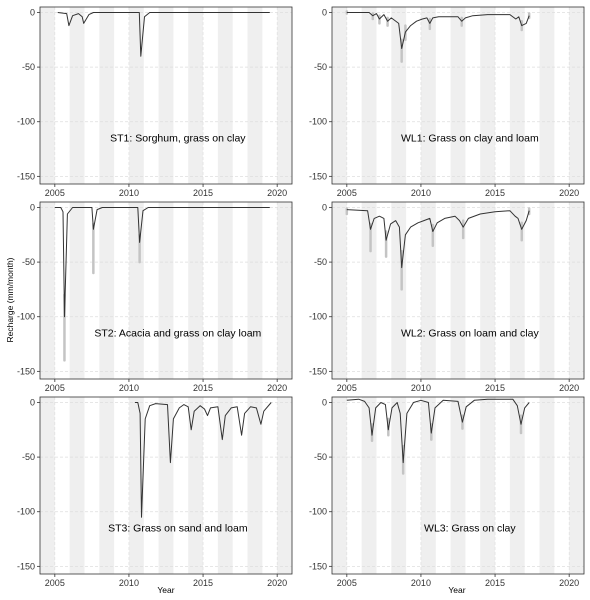 This screenshot has width=590, height=600. Describe the element at coordinates (178, 528) in the screenshot. I see `panel-title: ST3: Grass on sand and loam` at that location.